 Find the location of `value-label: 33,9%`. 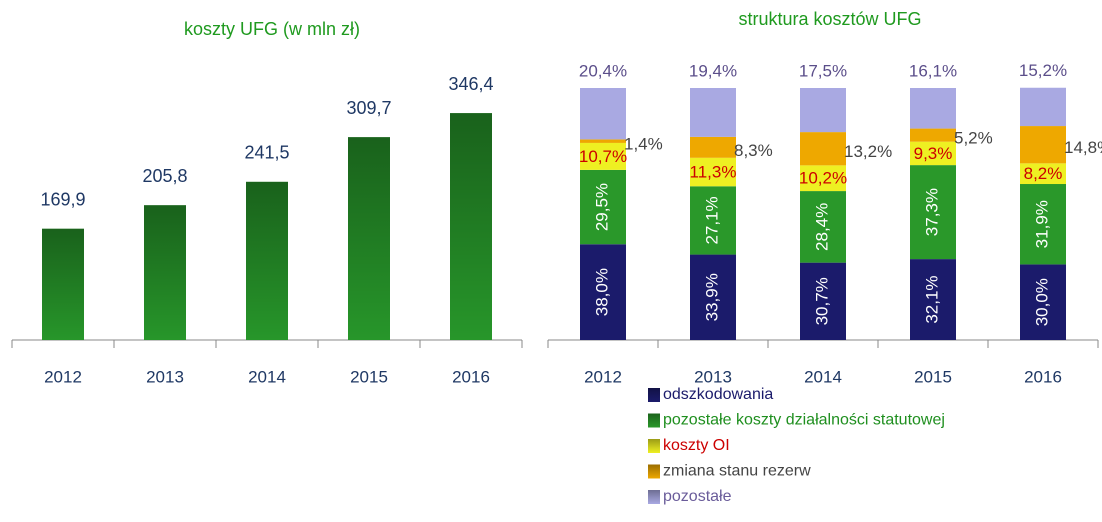

value-label: 33,9% is located at coordinates (711, 297).